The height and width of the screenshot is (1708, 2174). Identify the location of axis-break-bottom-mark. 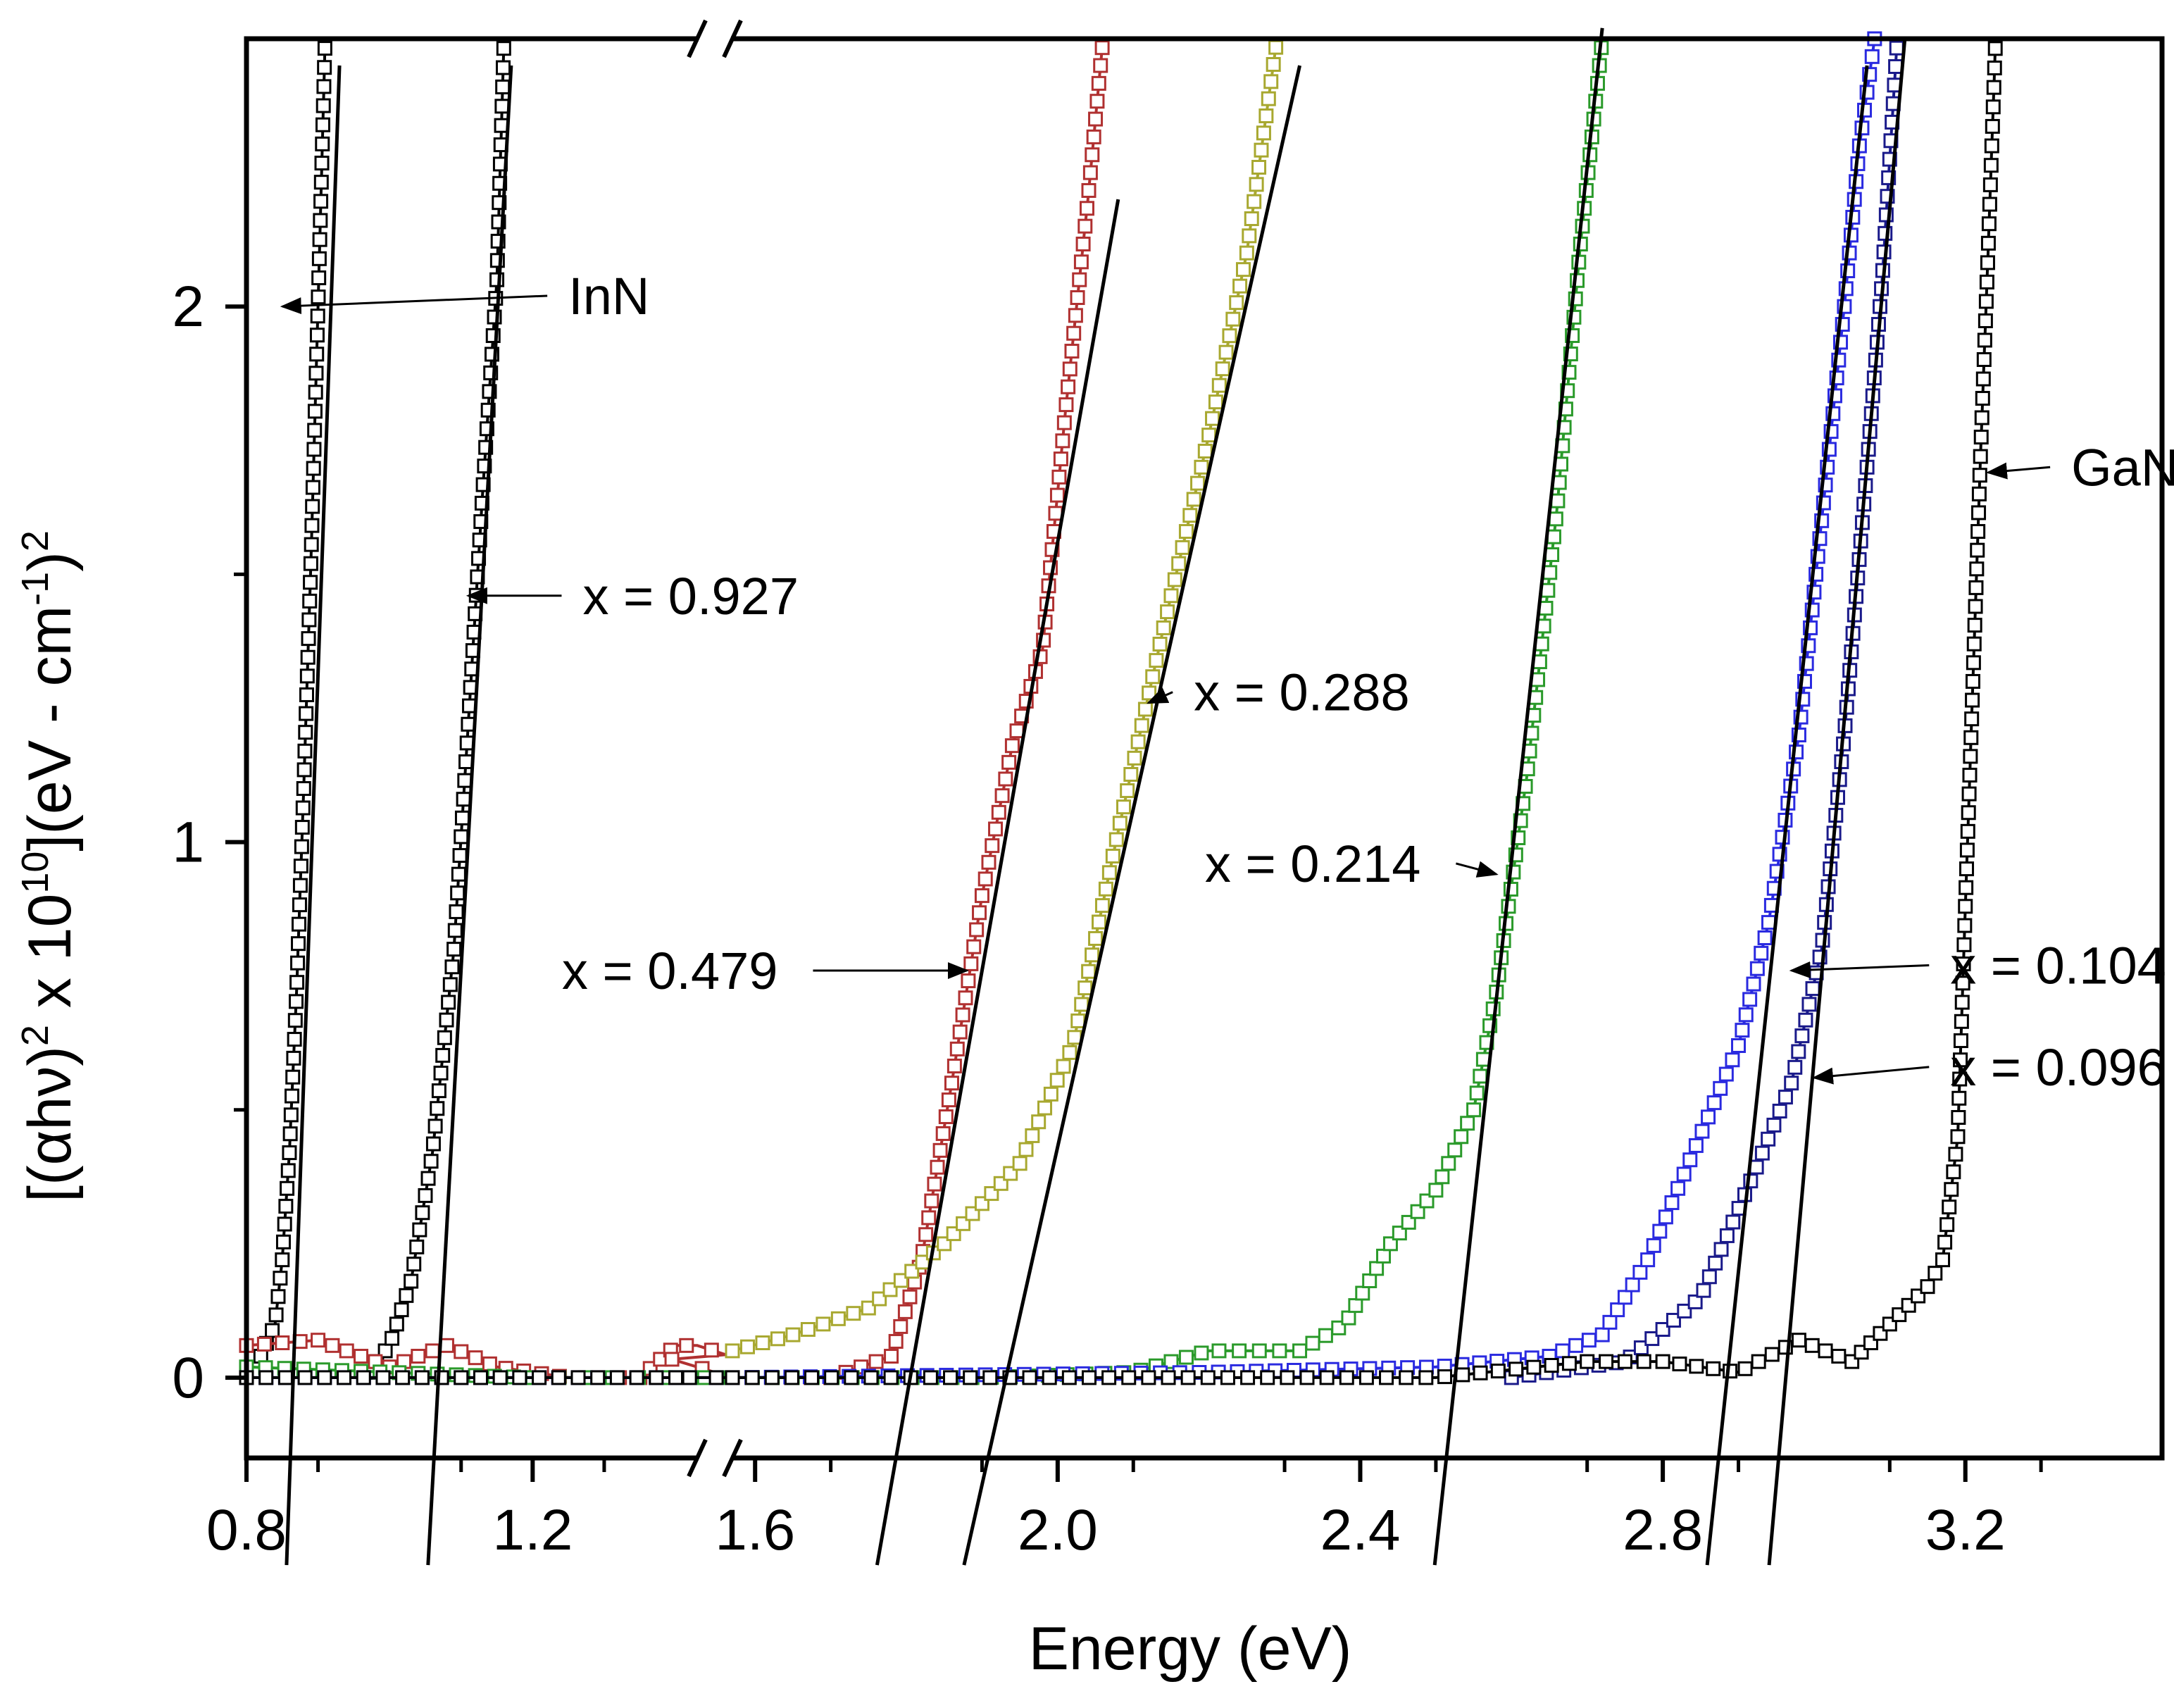
(698, 1458).